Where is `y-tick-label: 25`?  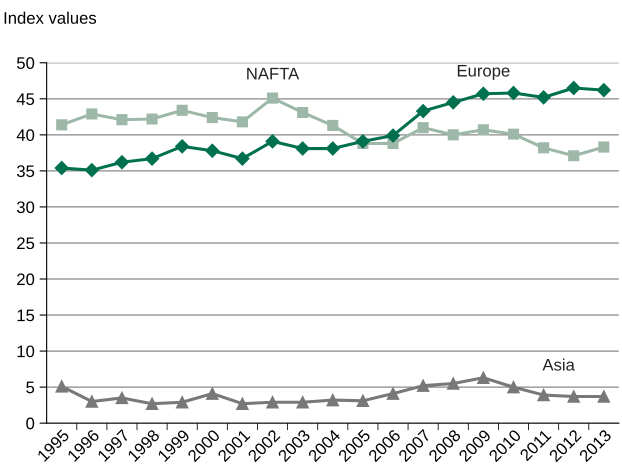 y-tick-label: 25 is located at coordinates (25, 243).